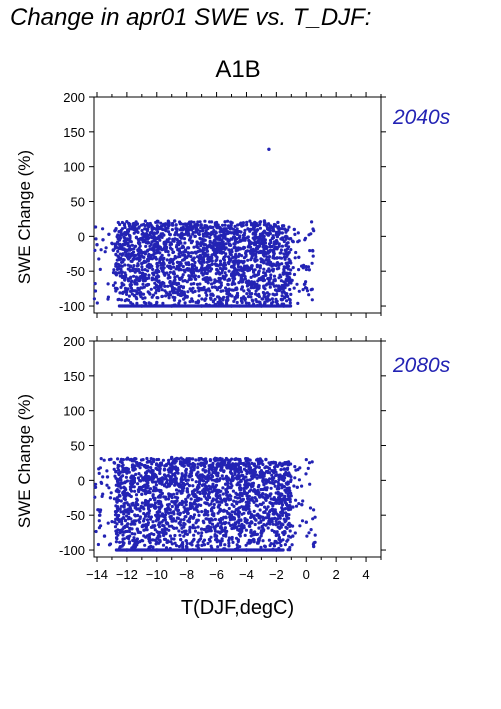 The width and height of the screenshot is (501, 709). What do you see at coordinates (237, 608) in the screenshot?
I see `x-axis-label: T(DJF,degC)` at bounding box center [237, 608].